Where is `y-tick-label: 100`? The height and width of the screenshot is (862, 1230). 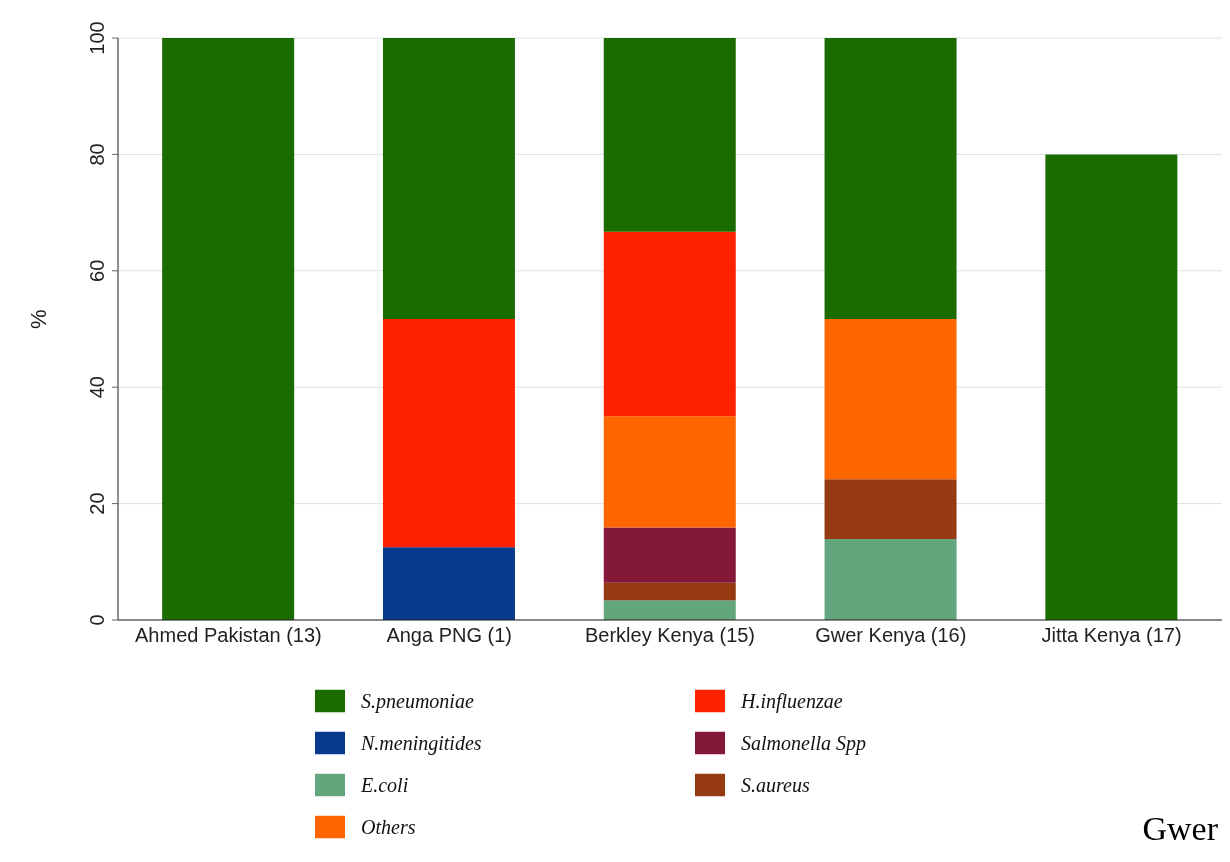
y-tick-label: 100 is located at coordinates (97, 38).